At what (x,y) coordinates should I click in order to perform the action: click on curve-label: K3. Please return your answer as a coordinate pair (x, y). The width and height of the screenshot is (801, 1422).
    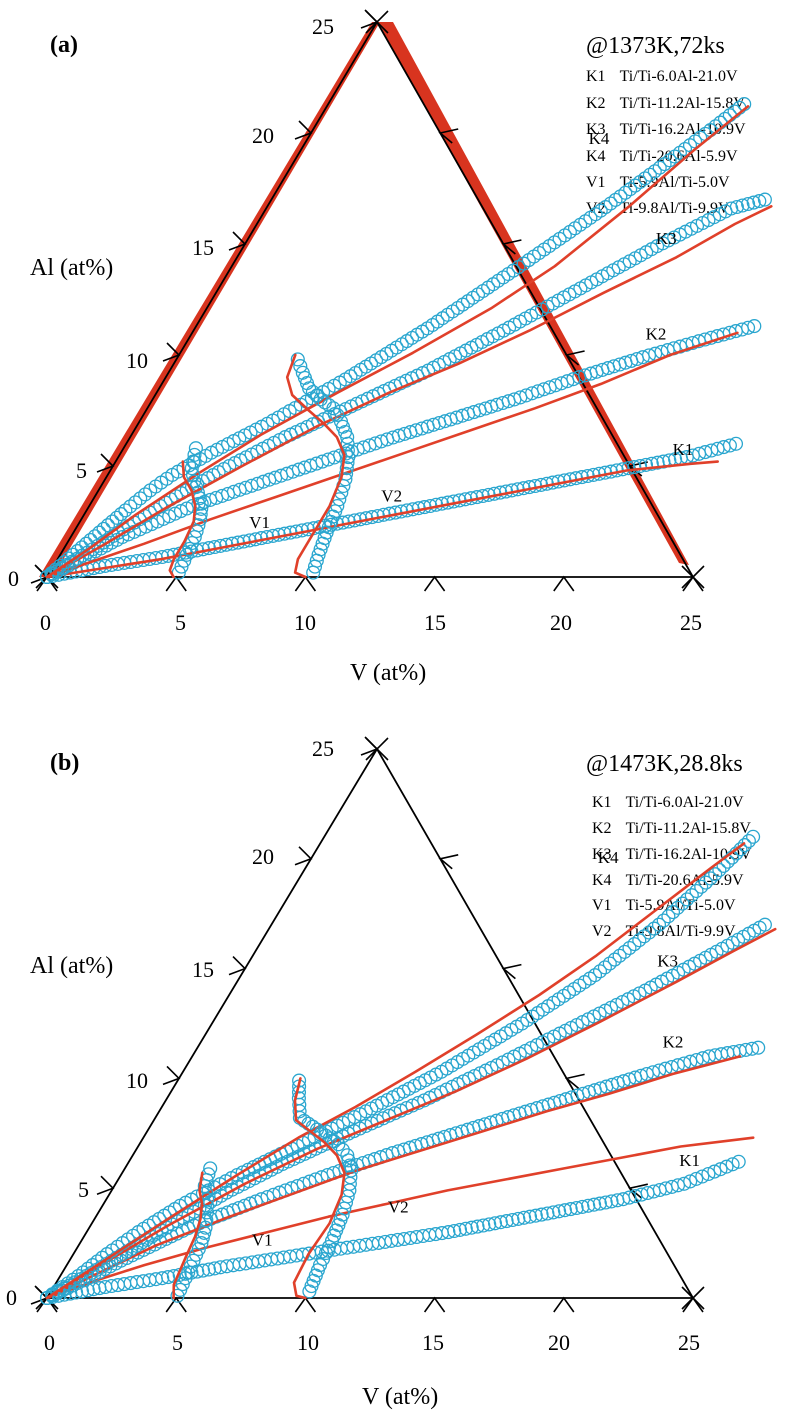
    Looking at the image, I should click on (666, 238).